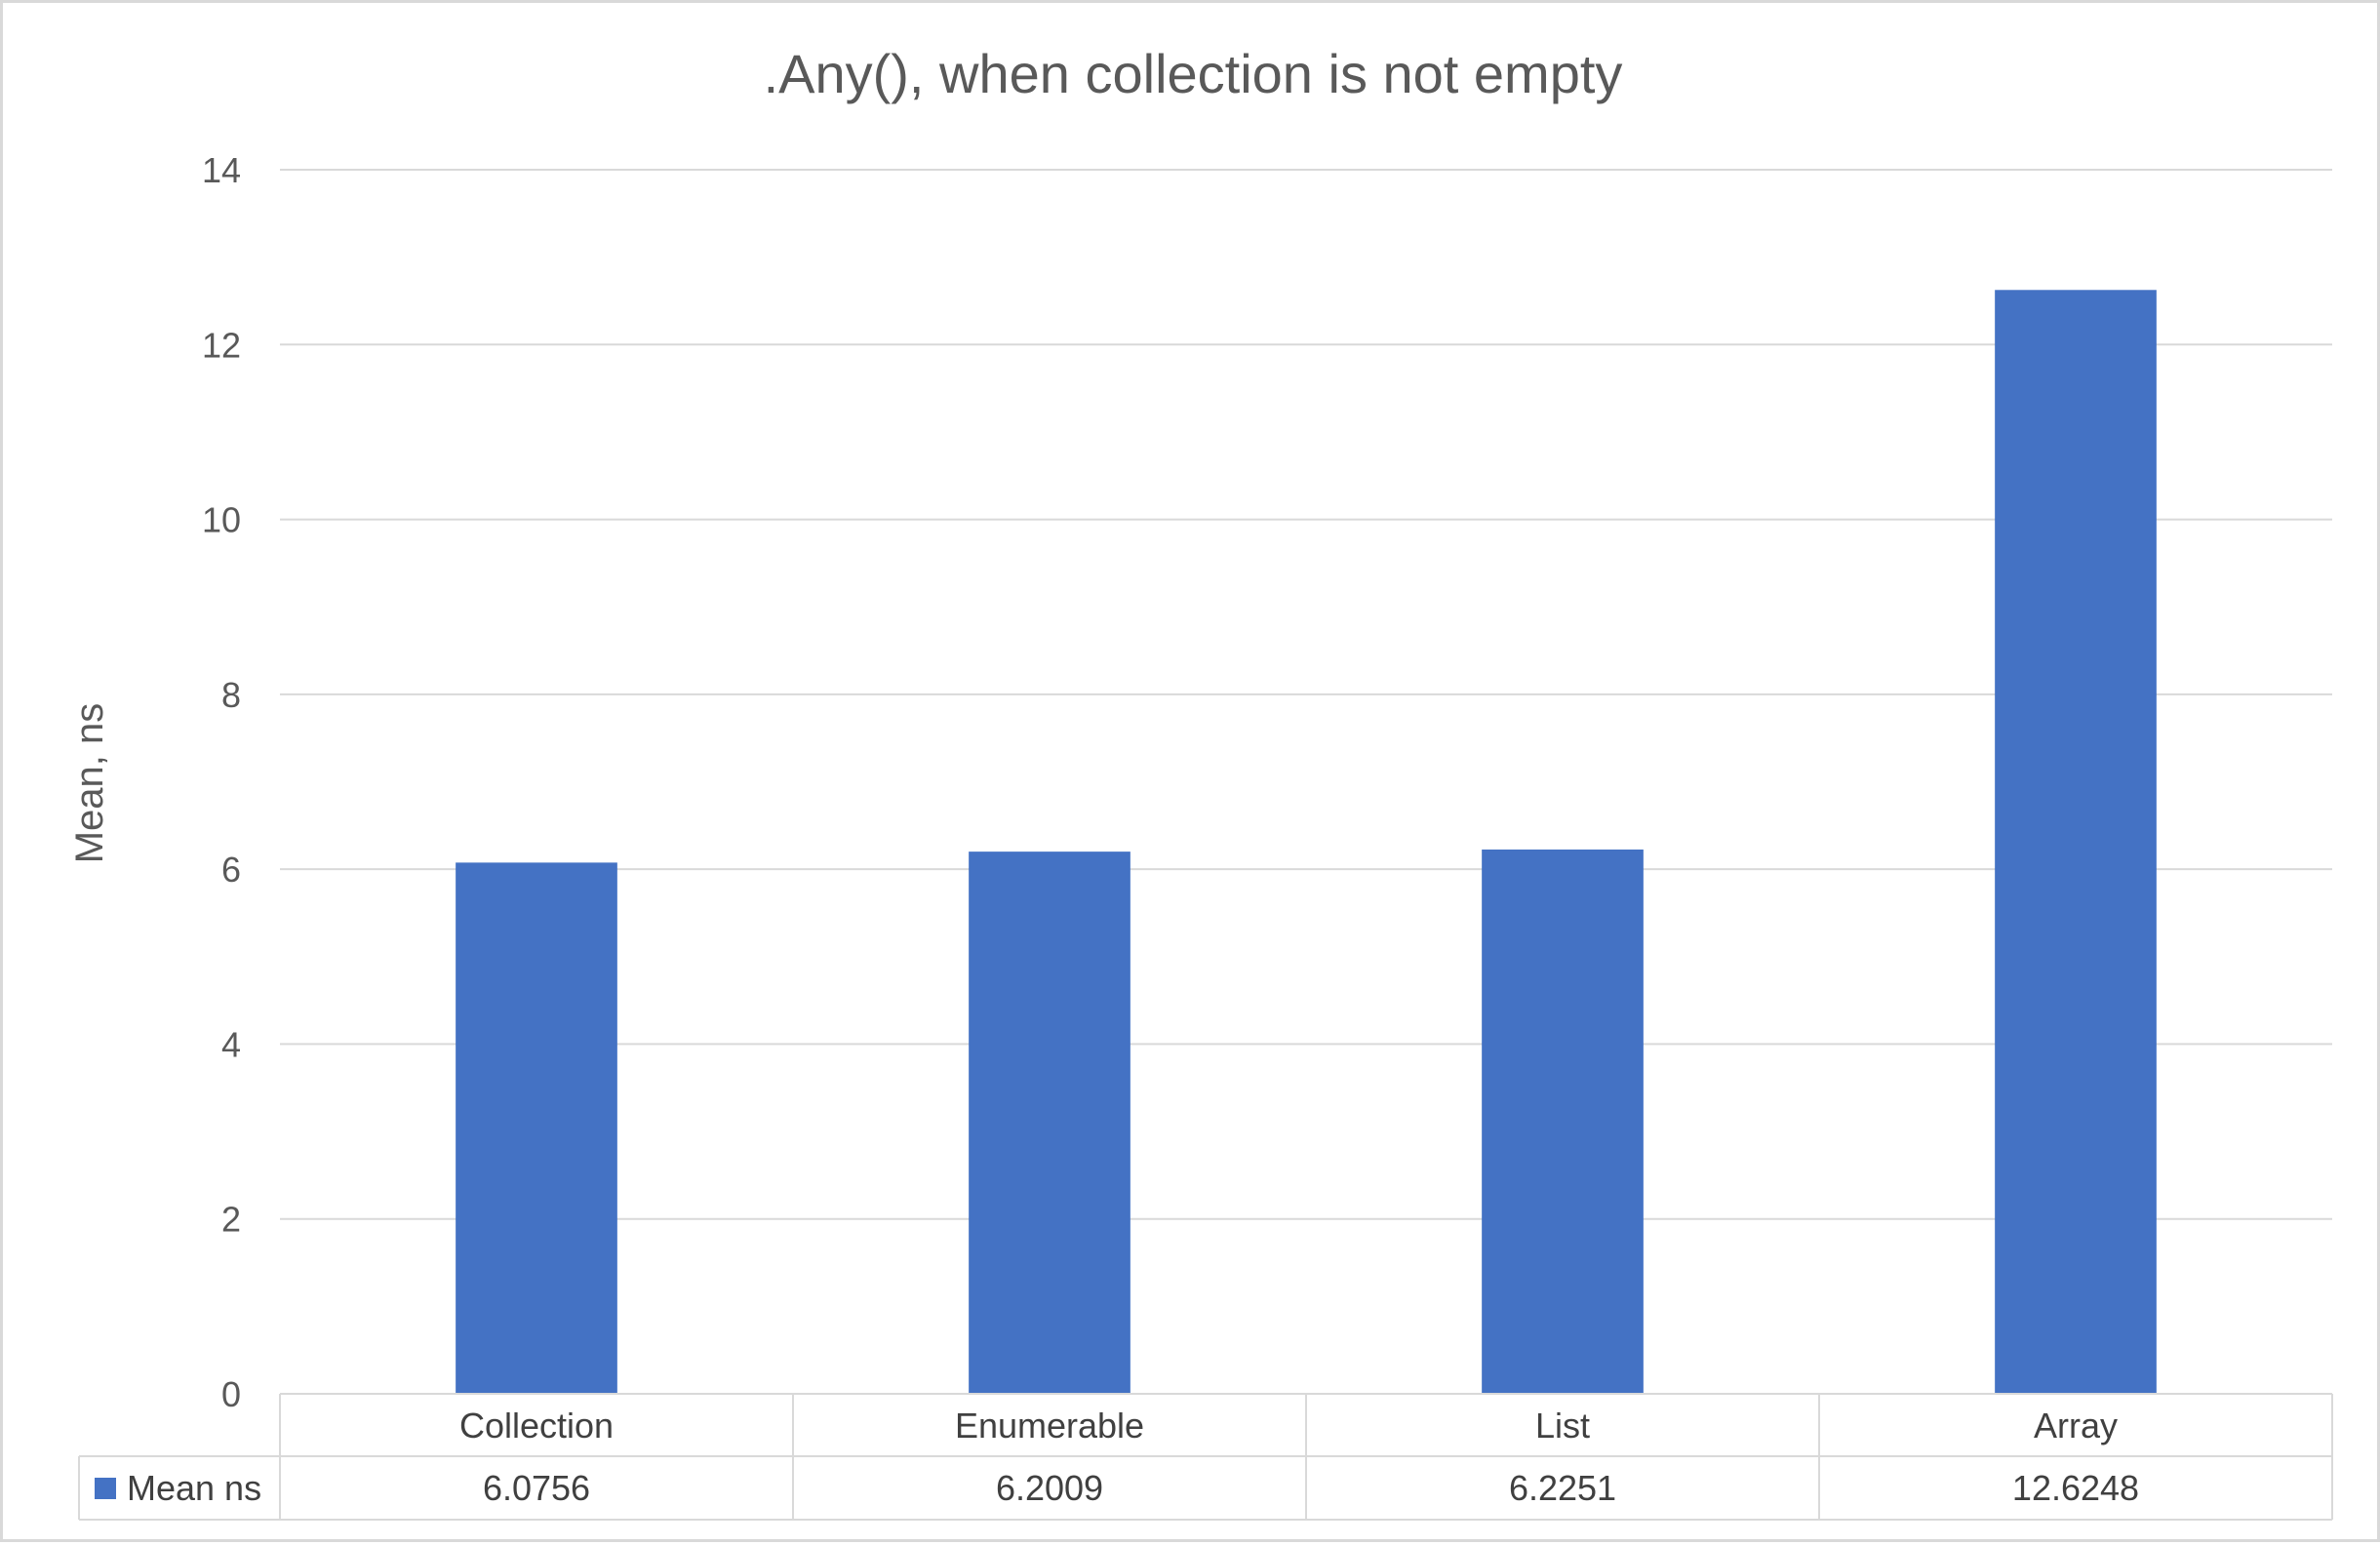 This screenshot has height=1545, width=2380. What do you see at coordinates (221, 170) in the screenshot?
I see `y-tick-label: 14` at bounding box center [221, 170].